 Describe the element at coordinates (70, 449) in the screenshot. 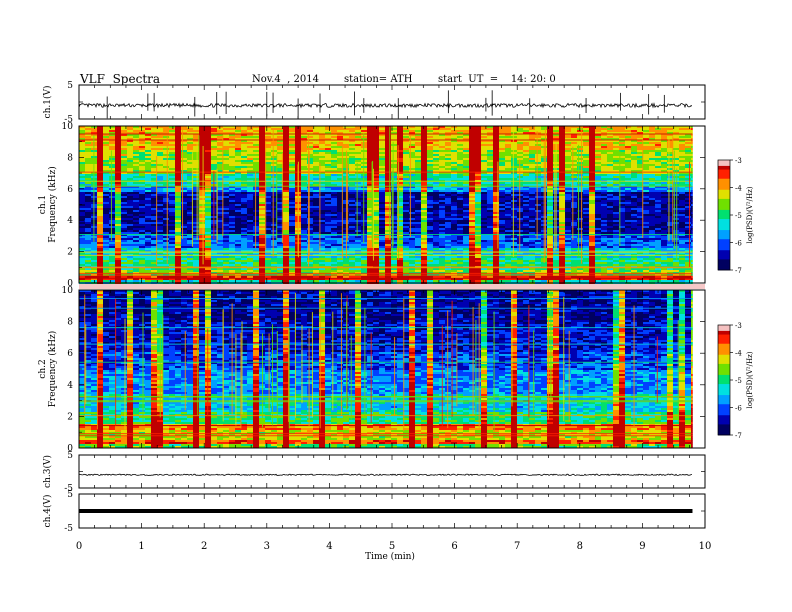

I see `ch2-spectrogram-ytick-label: 0` at that location.